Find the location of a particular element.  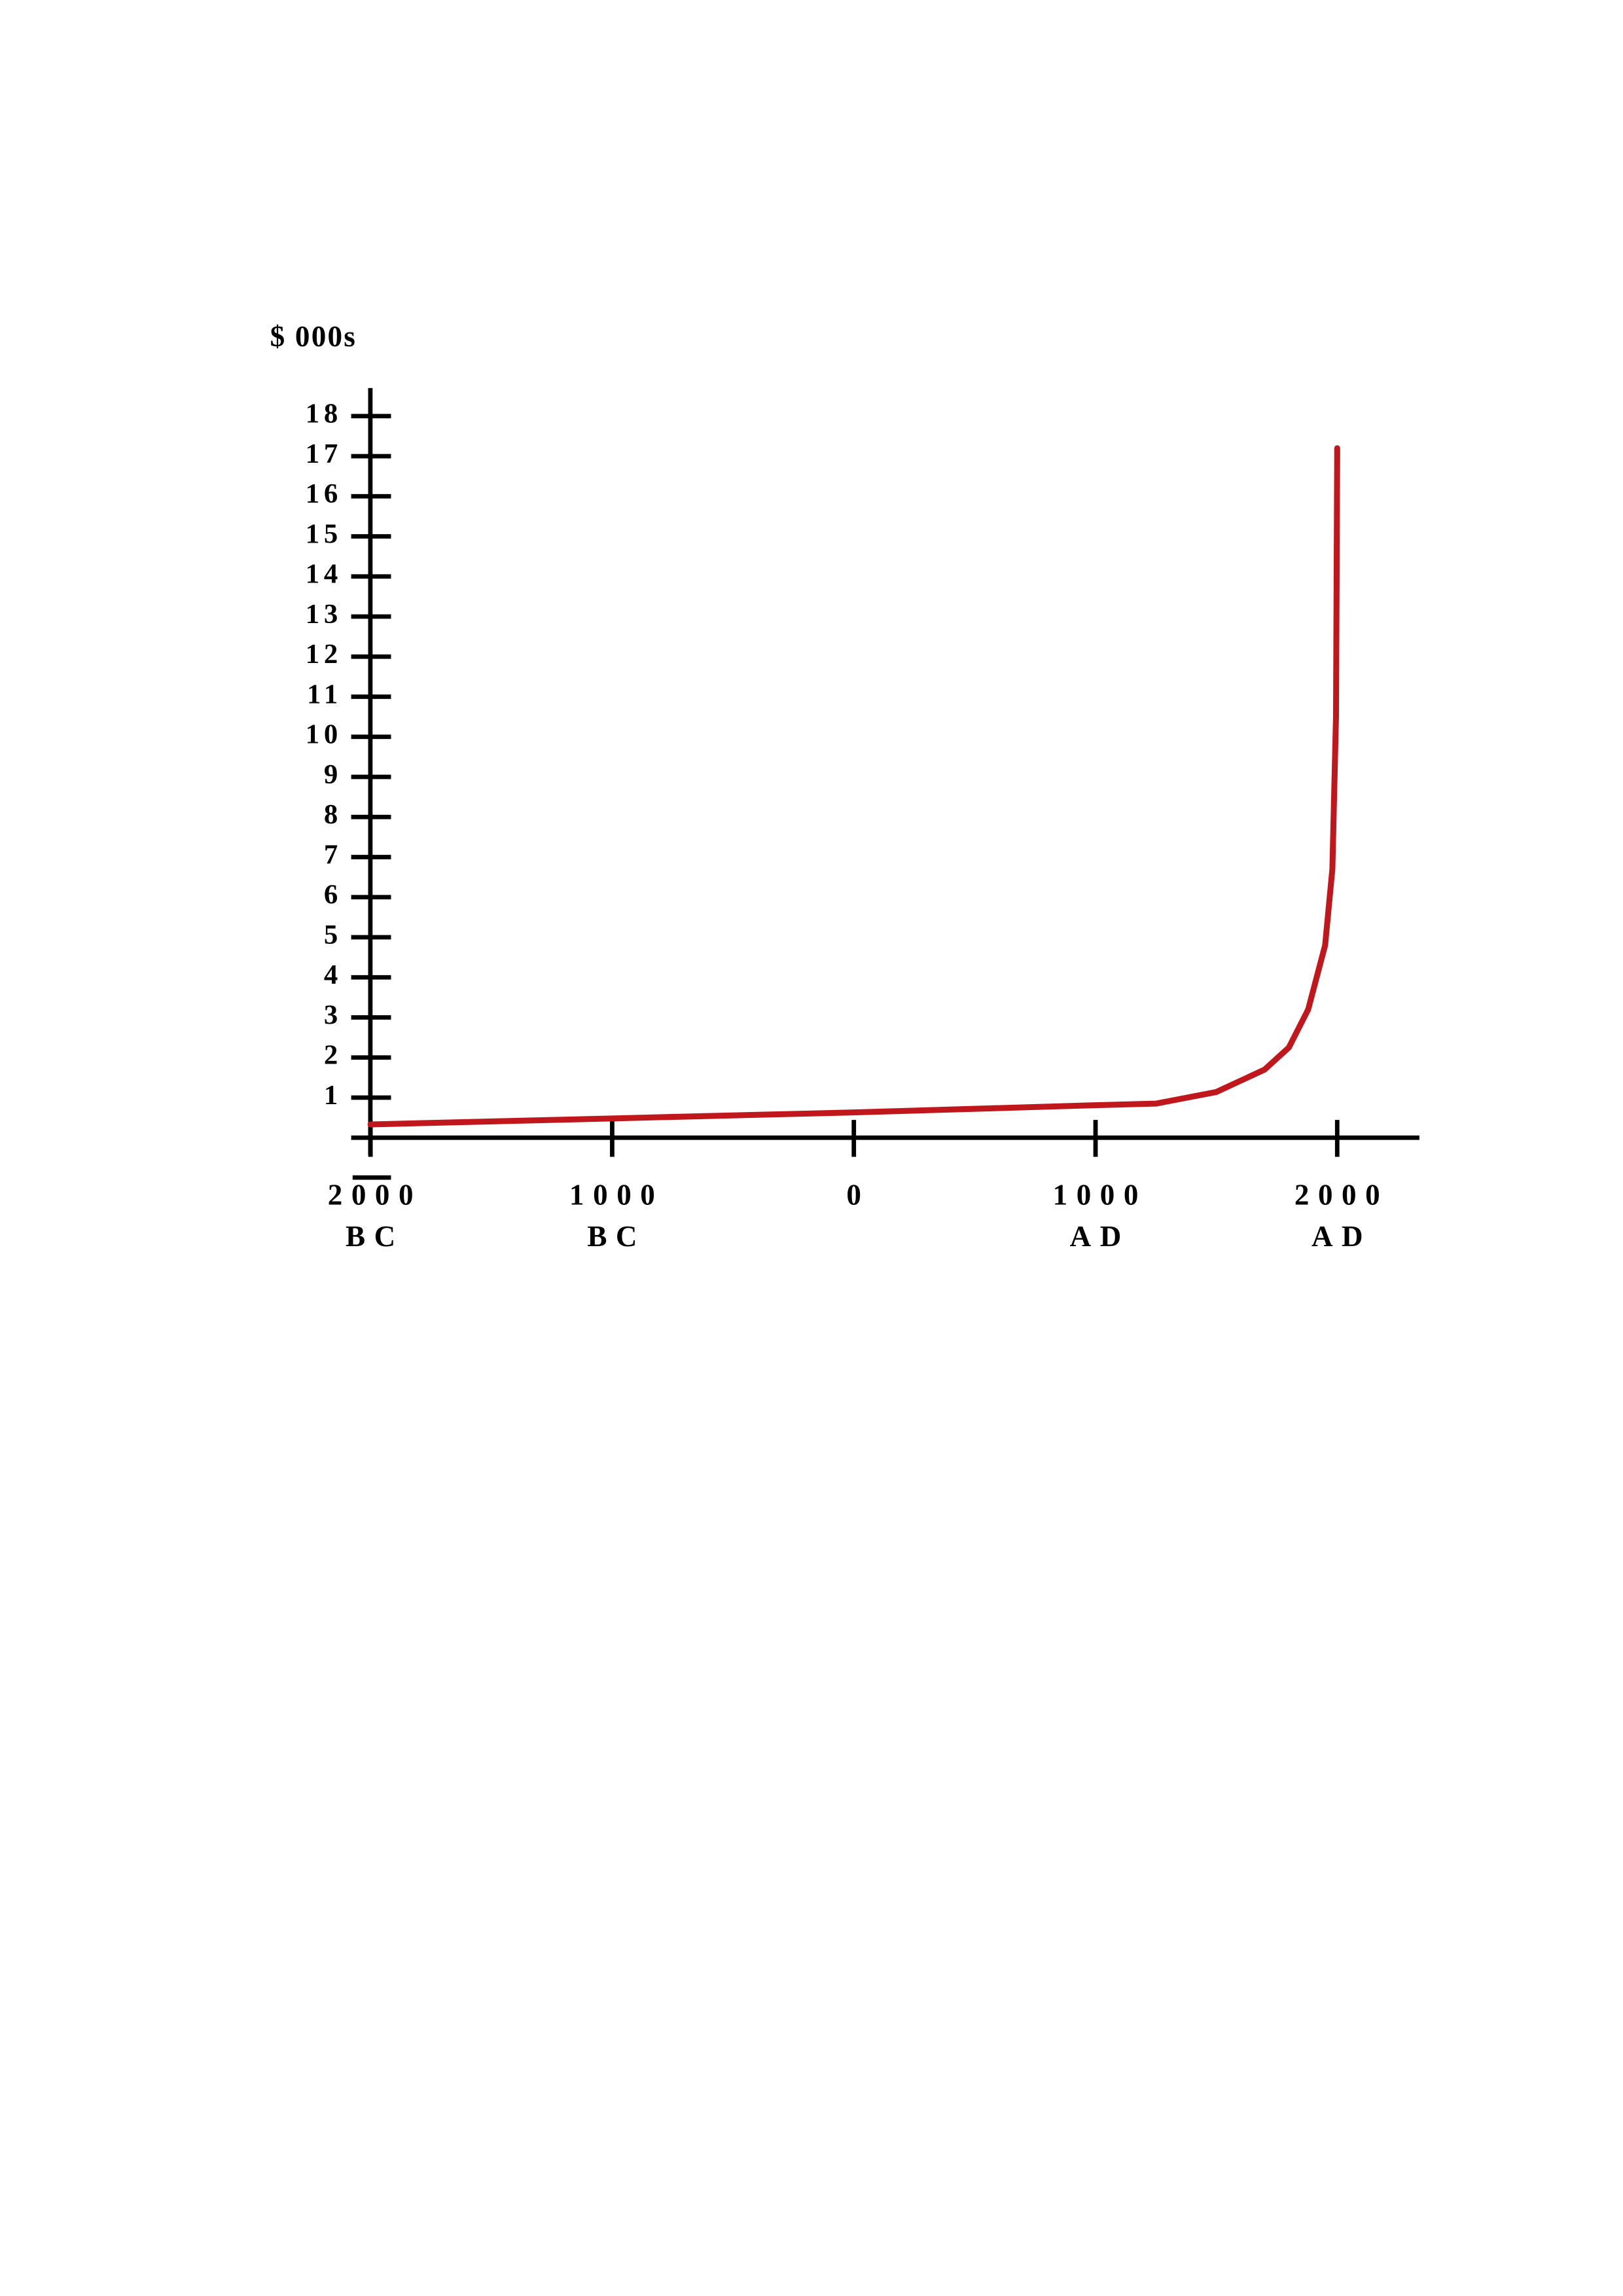

y-axis-title: $ 000s is located at coordinates (313, 336).